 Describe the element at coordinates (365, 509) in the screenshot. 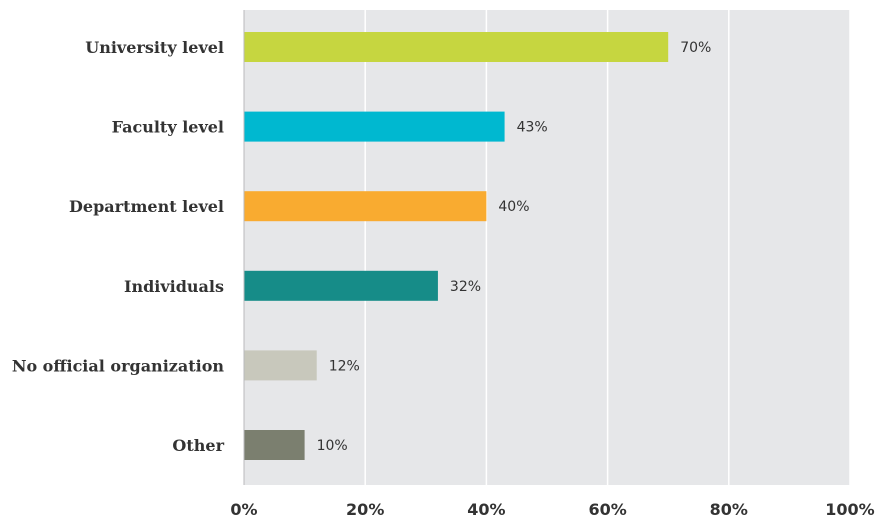

I see `x-tick-label: 20%` at that location.